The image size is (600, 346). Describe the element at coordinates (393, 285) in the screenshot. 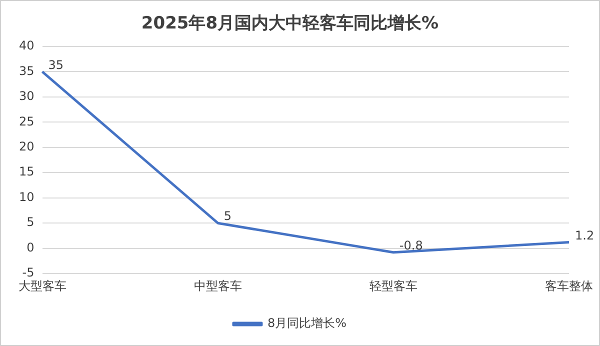

I see `x-tick-label: 轻型客车` at that location.